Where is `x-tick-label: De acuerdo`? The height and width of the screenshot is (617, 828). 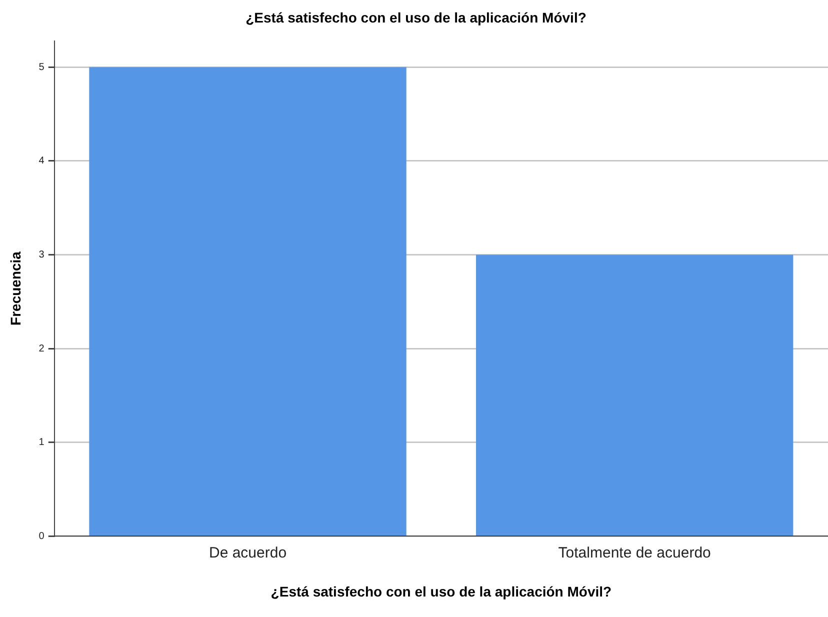 x-tick-label: De acuerdo is located at coordinates (247, 553).